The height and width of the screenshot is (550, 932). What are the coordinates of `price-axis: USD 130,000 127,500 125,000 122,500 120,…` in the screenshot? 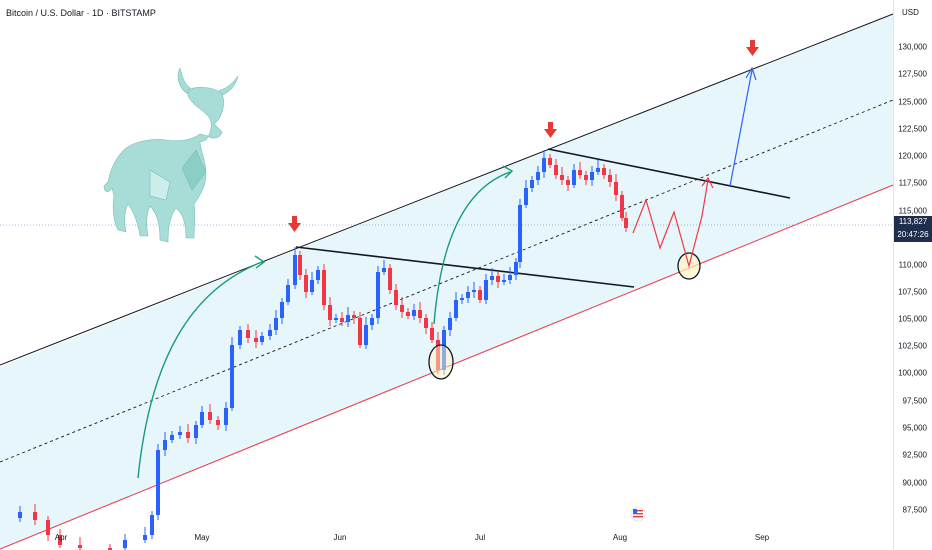 It's located at (912, 275).